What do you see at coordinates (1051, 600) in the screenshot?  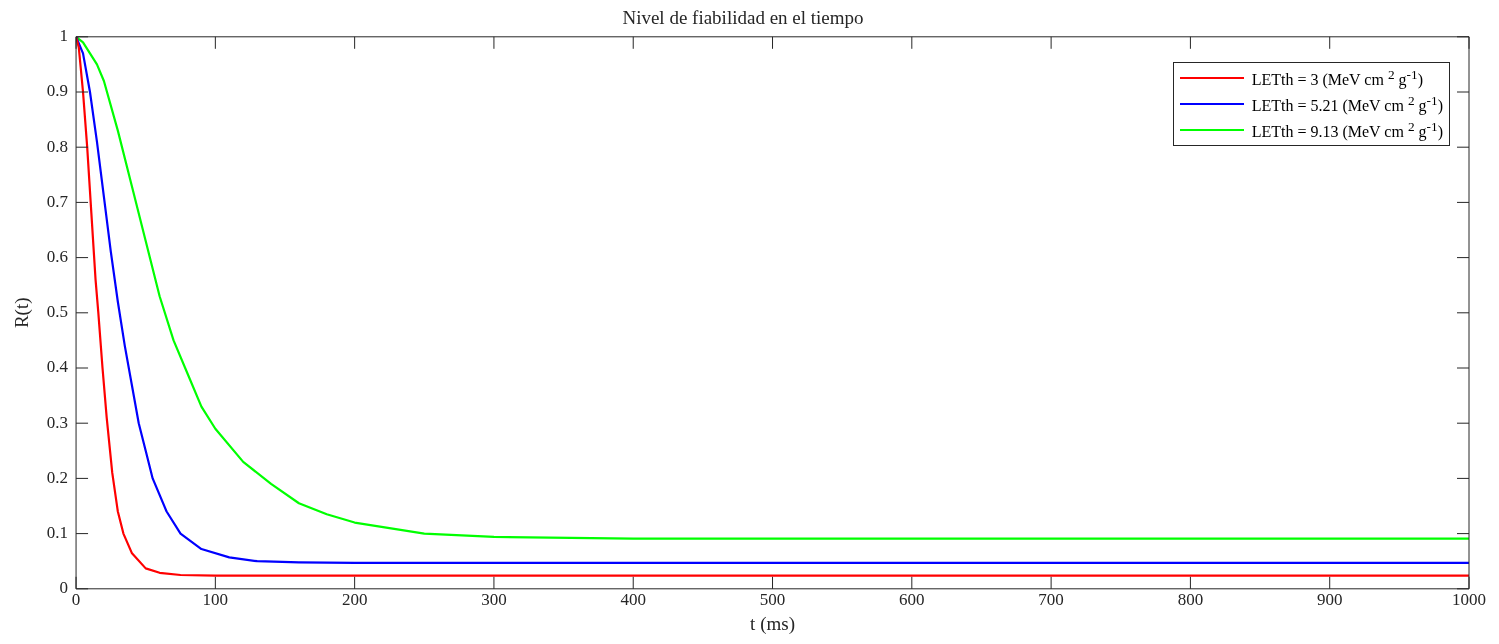 I see `x-tick-label: 700` at bounding box center [1051, 600].